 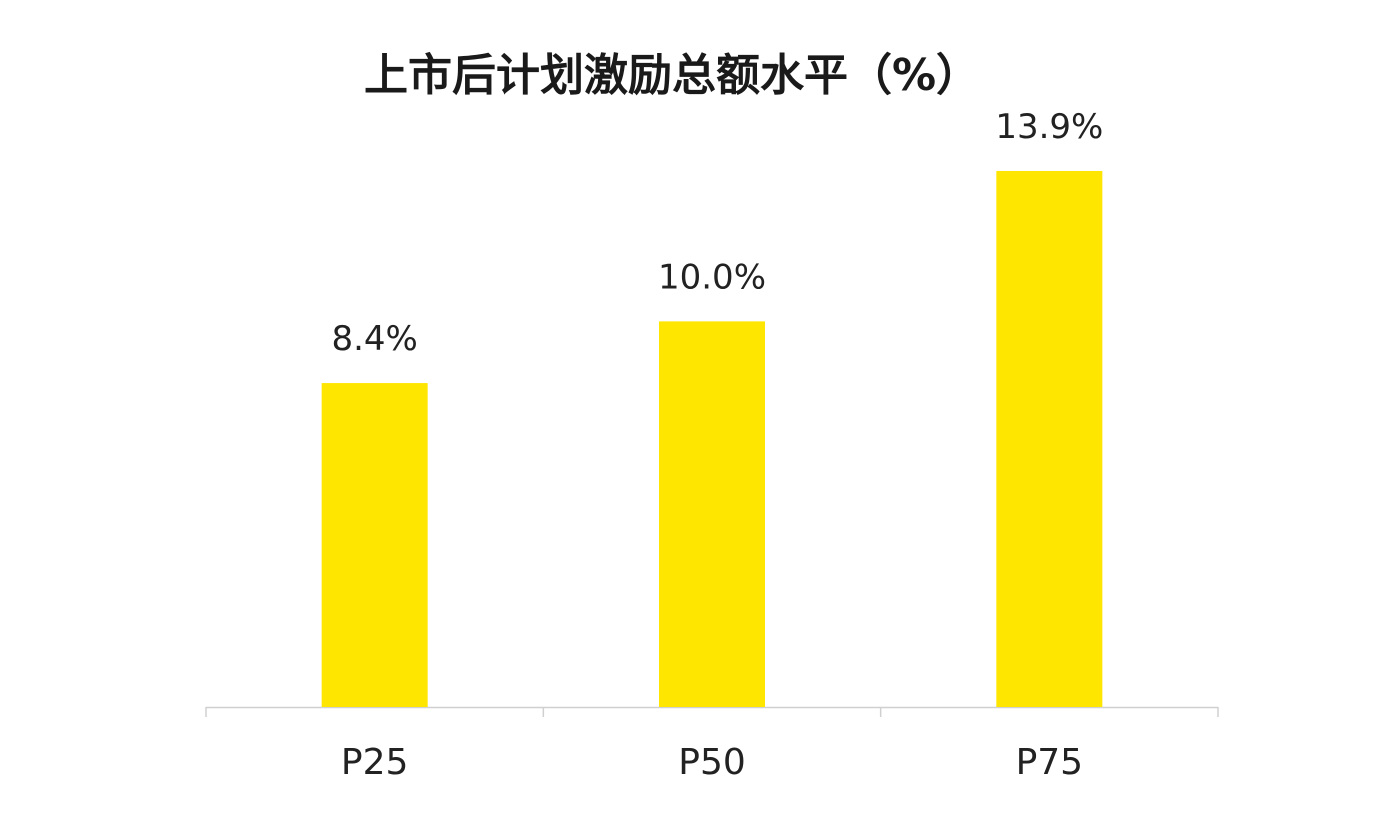 I want to click on x-tick-label-p75: P75, so click(x=1050, y=762).